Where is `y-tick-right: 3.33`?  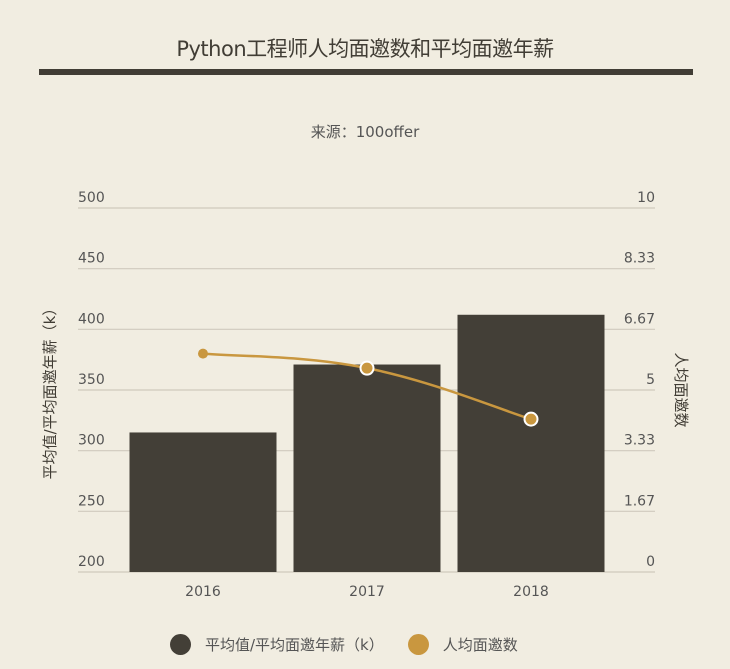 y-tick-right: 3.33 is located at coordinates (639, 441).